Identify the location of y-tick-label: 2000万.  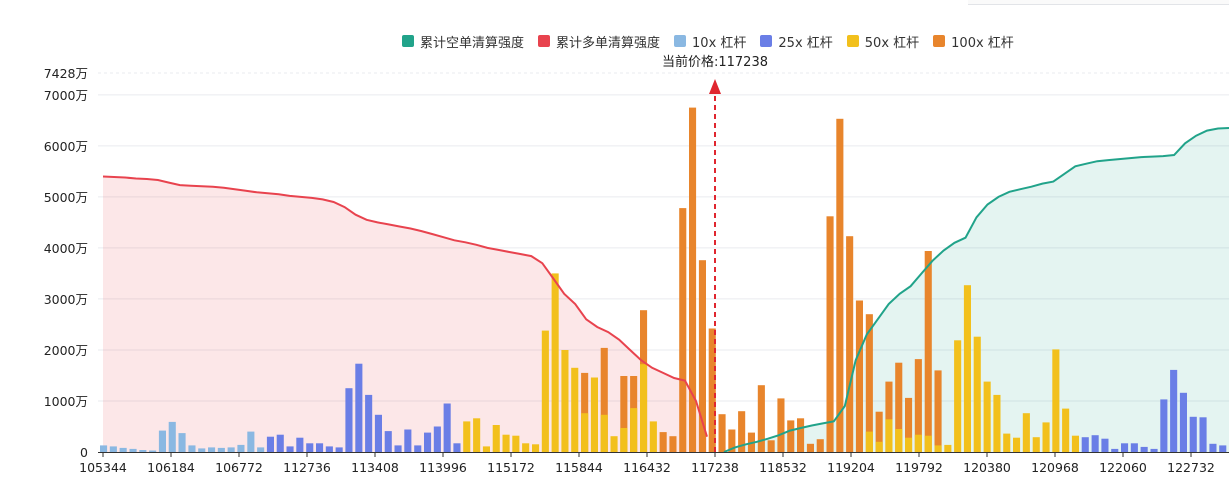
(66, 350).